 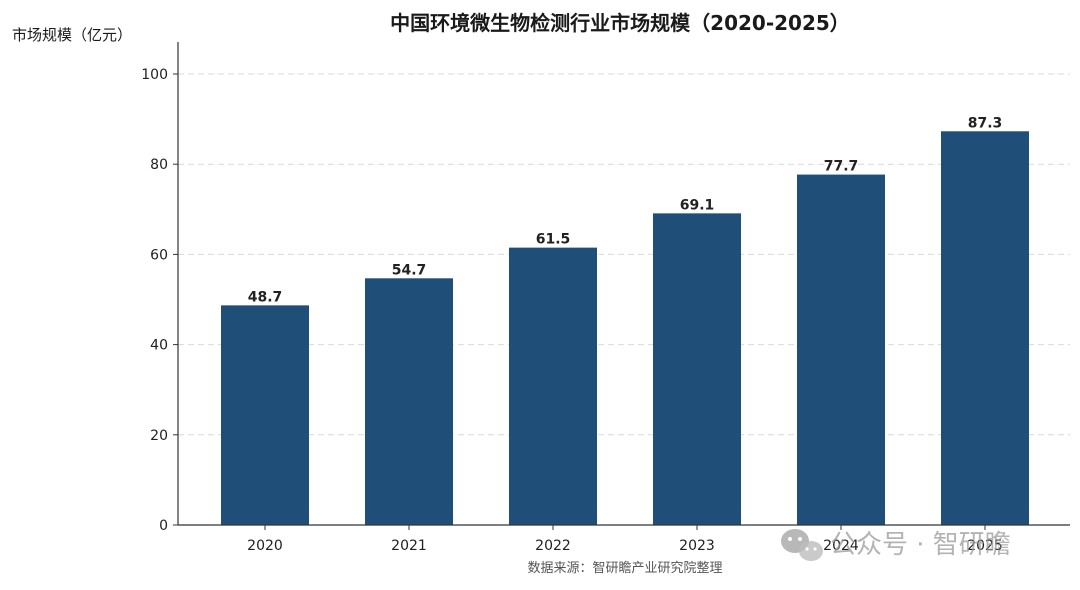 What do you see at coordinates (620, 23) in the screenshot?
I see `chart-title: 中国环境微生物检测行业市场规模（2020-2025）` at bounding box center [620, 23].